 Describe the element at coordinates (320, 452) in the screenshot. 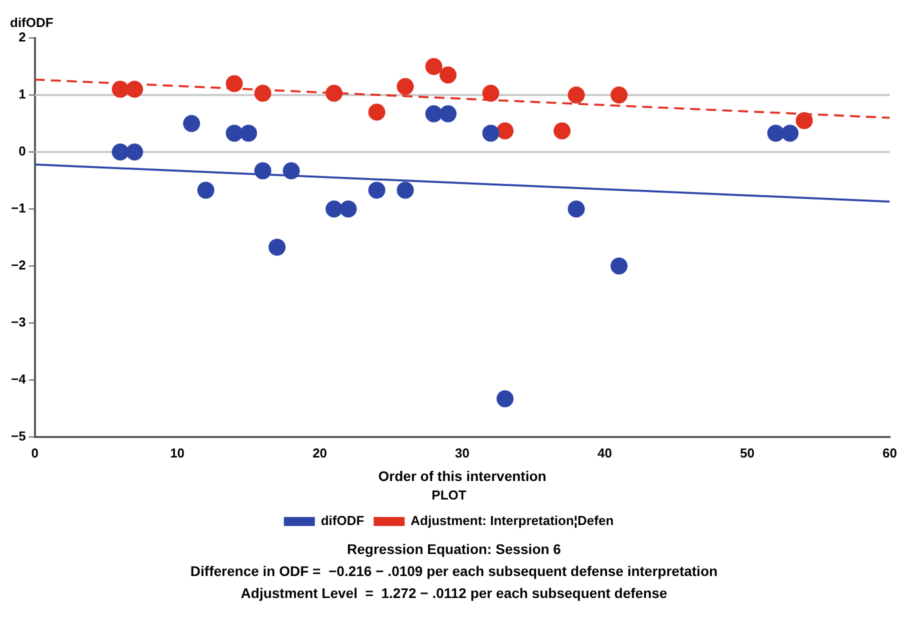

I see `x-tick-label: 20` at that location.